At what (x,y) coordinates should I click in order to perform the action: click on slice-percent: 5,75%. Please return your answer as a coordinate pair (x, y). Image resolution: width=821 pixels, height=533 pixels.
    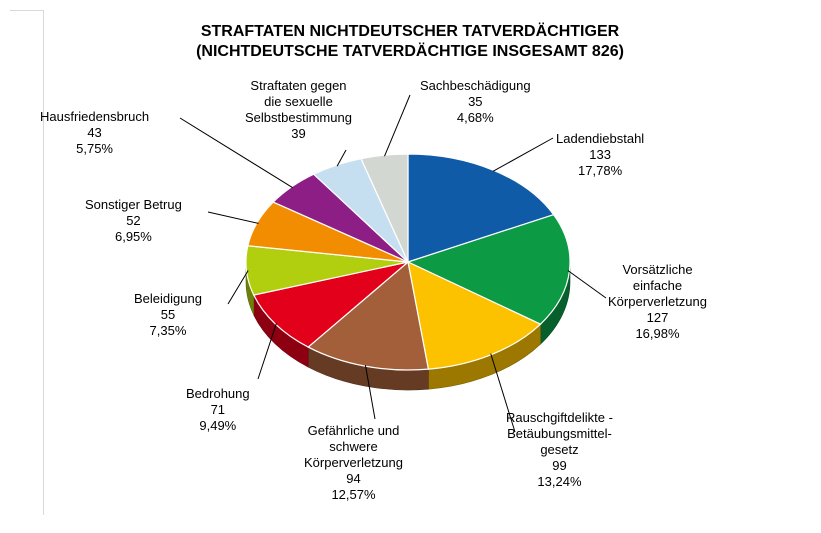
    Looking at the image, I should click on (94, 148).